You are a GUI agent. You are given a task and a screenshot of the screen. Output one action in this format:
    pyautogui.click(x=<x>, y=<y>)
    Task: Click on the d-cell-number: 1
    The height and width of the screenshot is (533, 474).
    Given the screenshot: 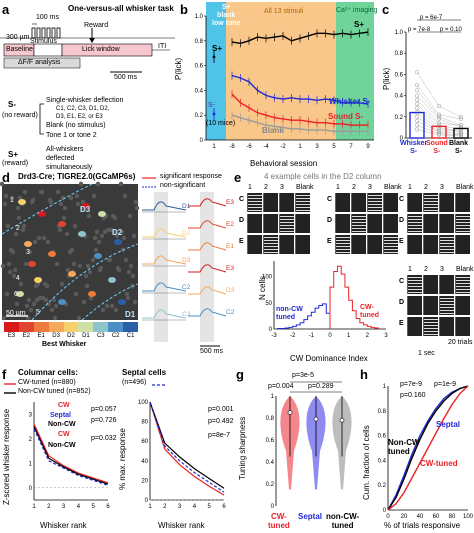 What is the action you would take?
    pyautogui.click(x=12, y=200)
    